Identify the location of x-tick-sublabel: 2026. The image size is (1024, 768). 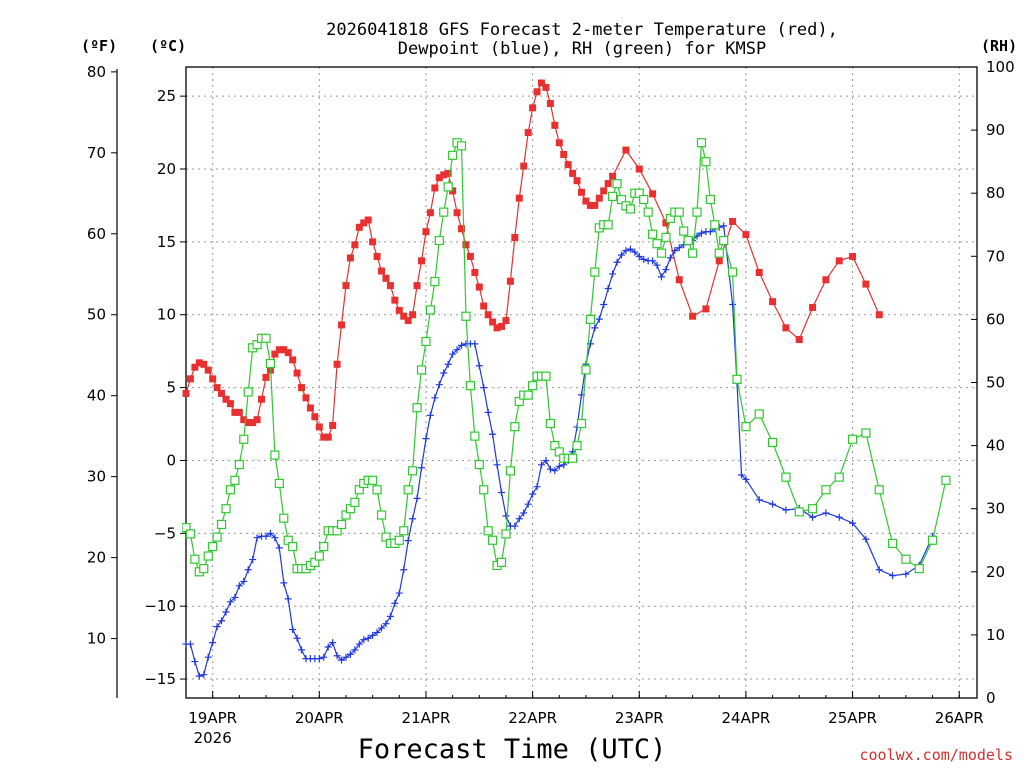
(213, 738).